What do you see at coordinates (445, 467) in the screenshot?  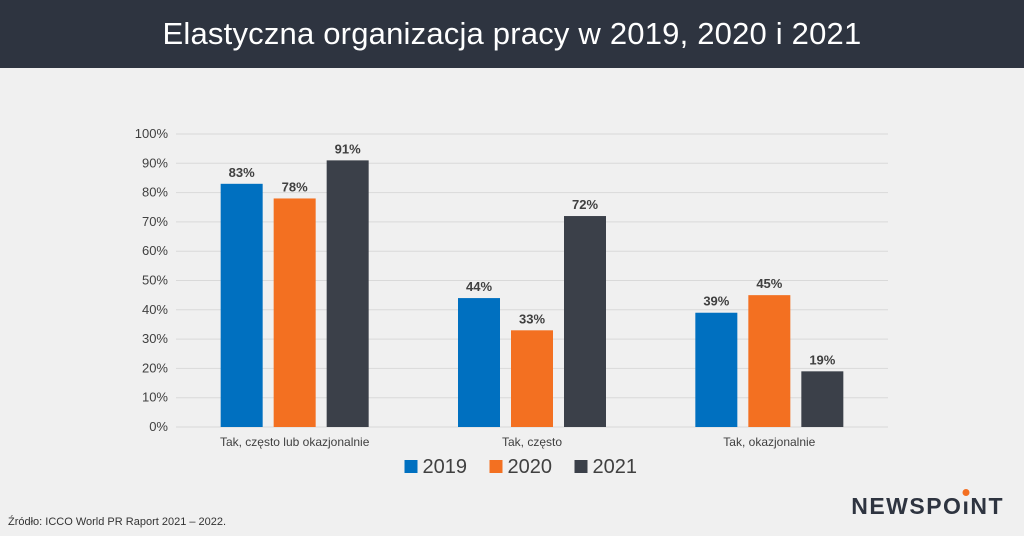 I see `legend-label: 2019` at bounding box center [445, 467].